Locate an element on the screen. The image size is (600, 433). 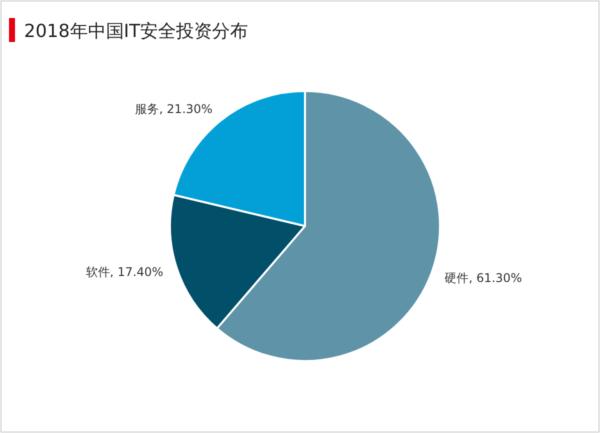
chart-title: 2018年中国IT安全投资分布 is located at coordinates (136, 31).